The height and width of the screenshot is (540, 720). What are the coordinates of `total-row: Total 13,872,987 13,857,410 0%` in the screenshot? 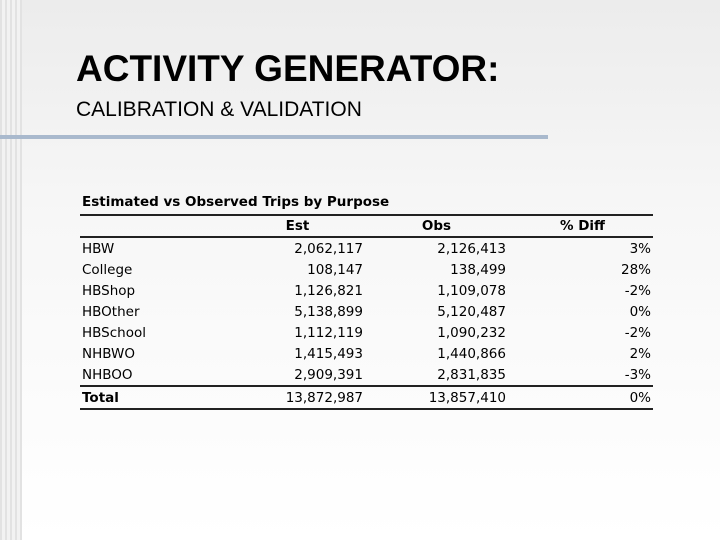 It's located at (366, 397).